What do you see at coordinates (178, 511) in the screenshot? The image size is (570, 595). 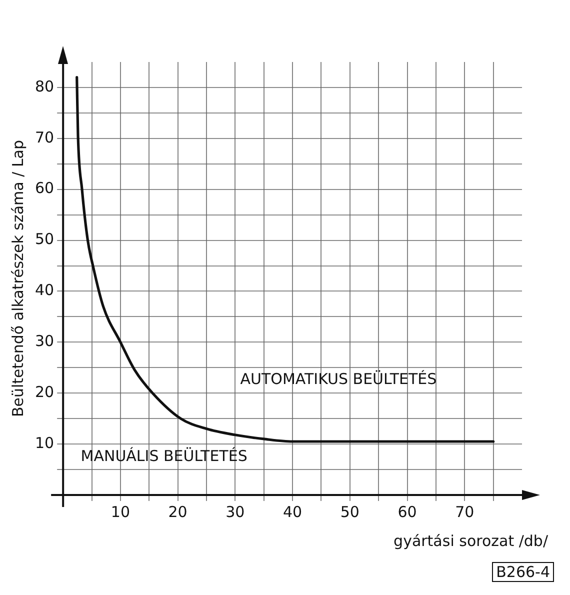 I see `x-tick-label: 20` at bounding box center [178, 511].